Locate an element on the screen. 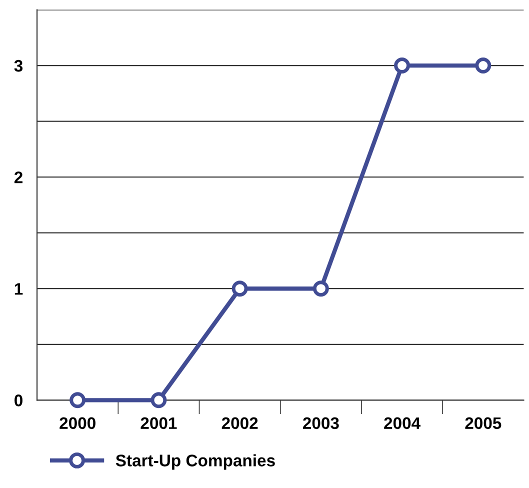  y-tick-label: 3 is located at coordinates (18, 66).